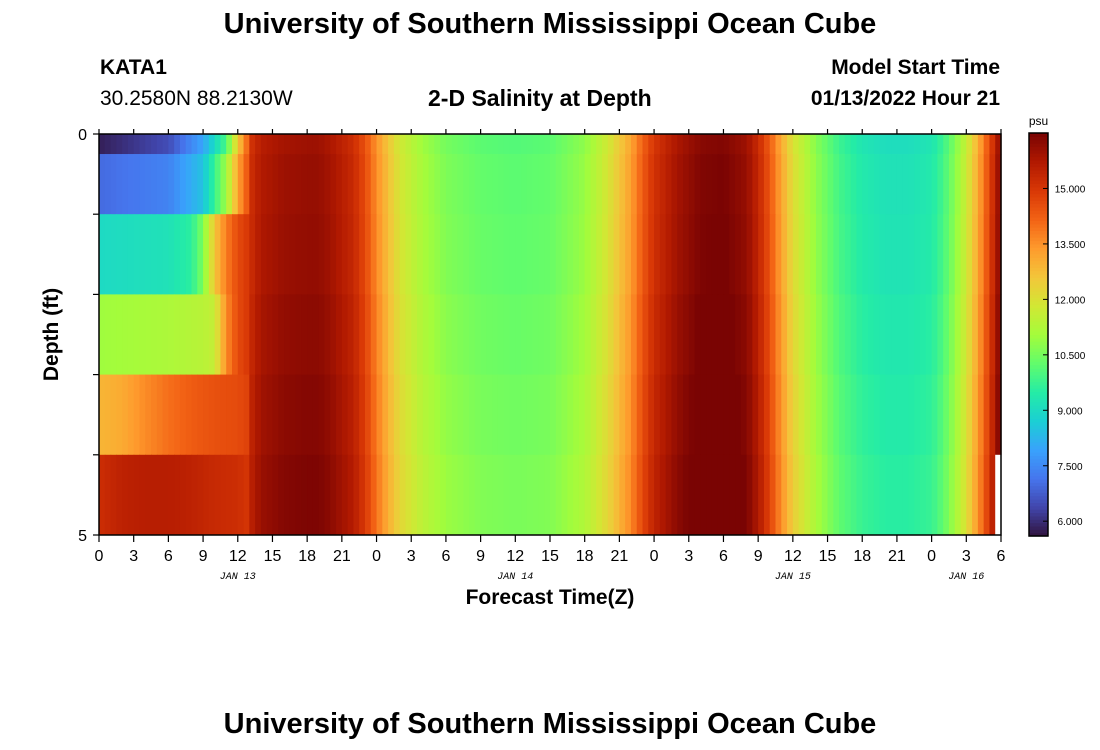  I want to click on x-tick-label: 6, so click(445, 556).